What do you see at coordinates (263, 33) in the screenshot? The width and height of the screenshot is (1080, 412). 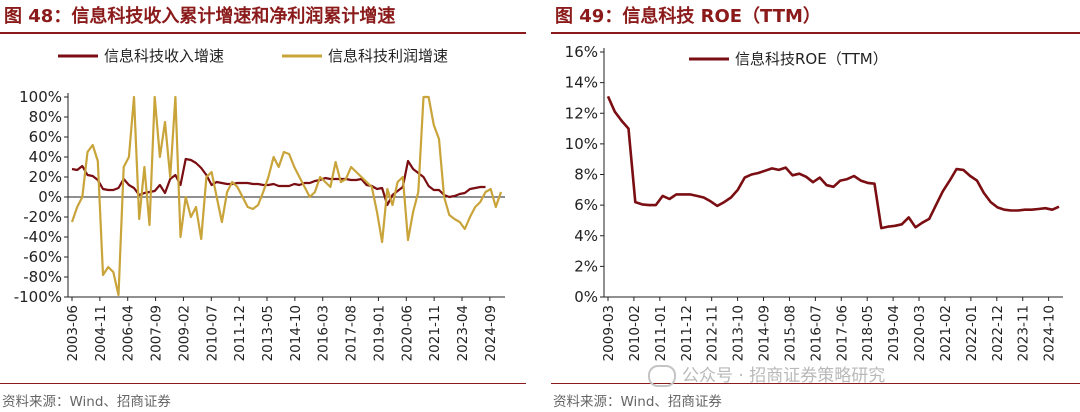 I see `left-title-rule` at bounding box center [263, 33].